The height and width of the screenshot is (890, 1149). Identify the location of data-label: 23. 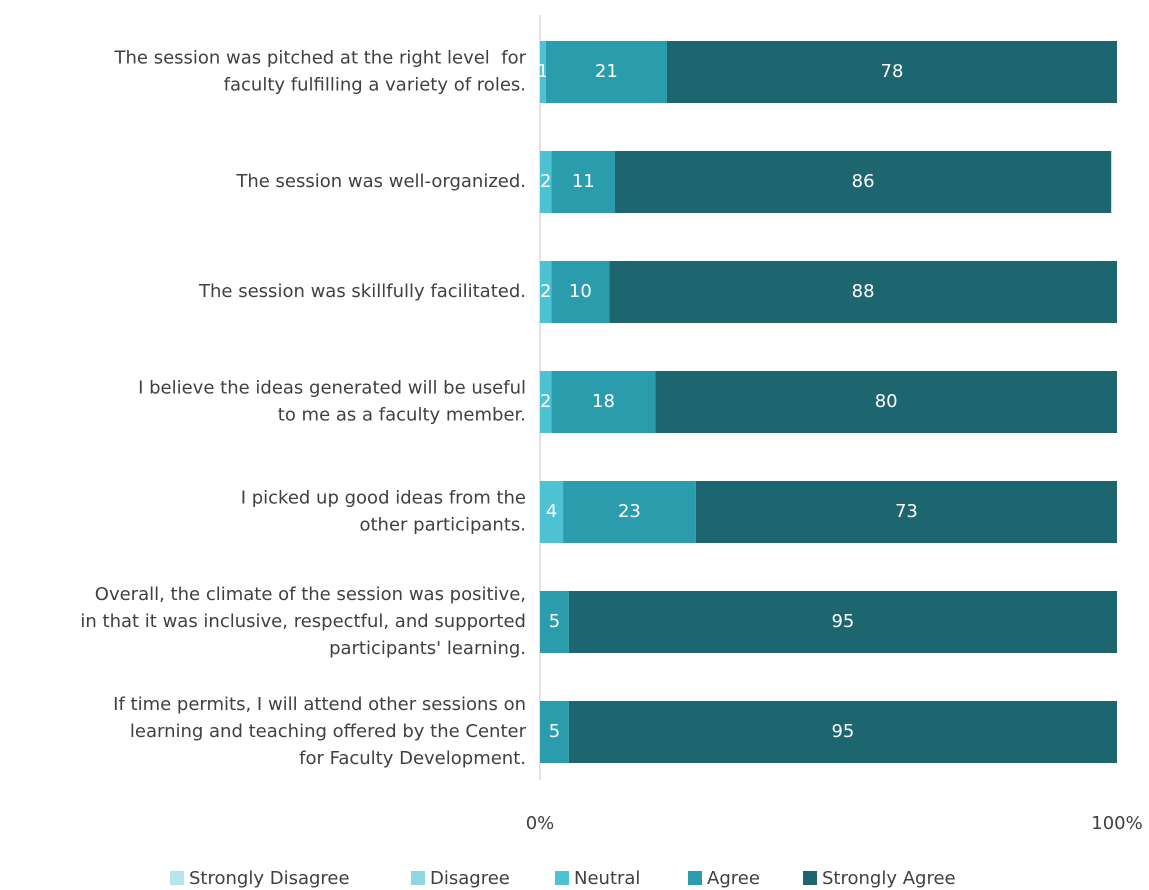
(629, 511).